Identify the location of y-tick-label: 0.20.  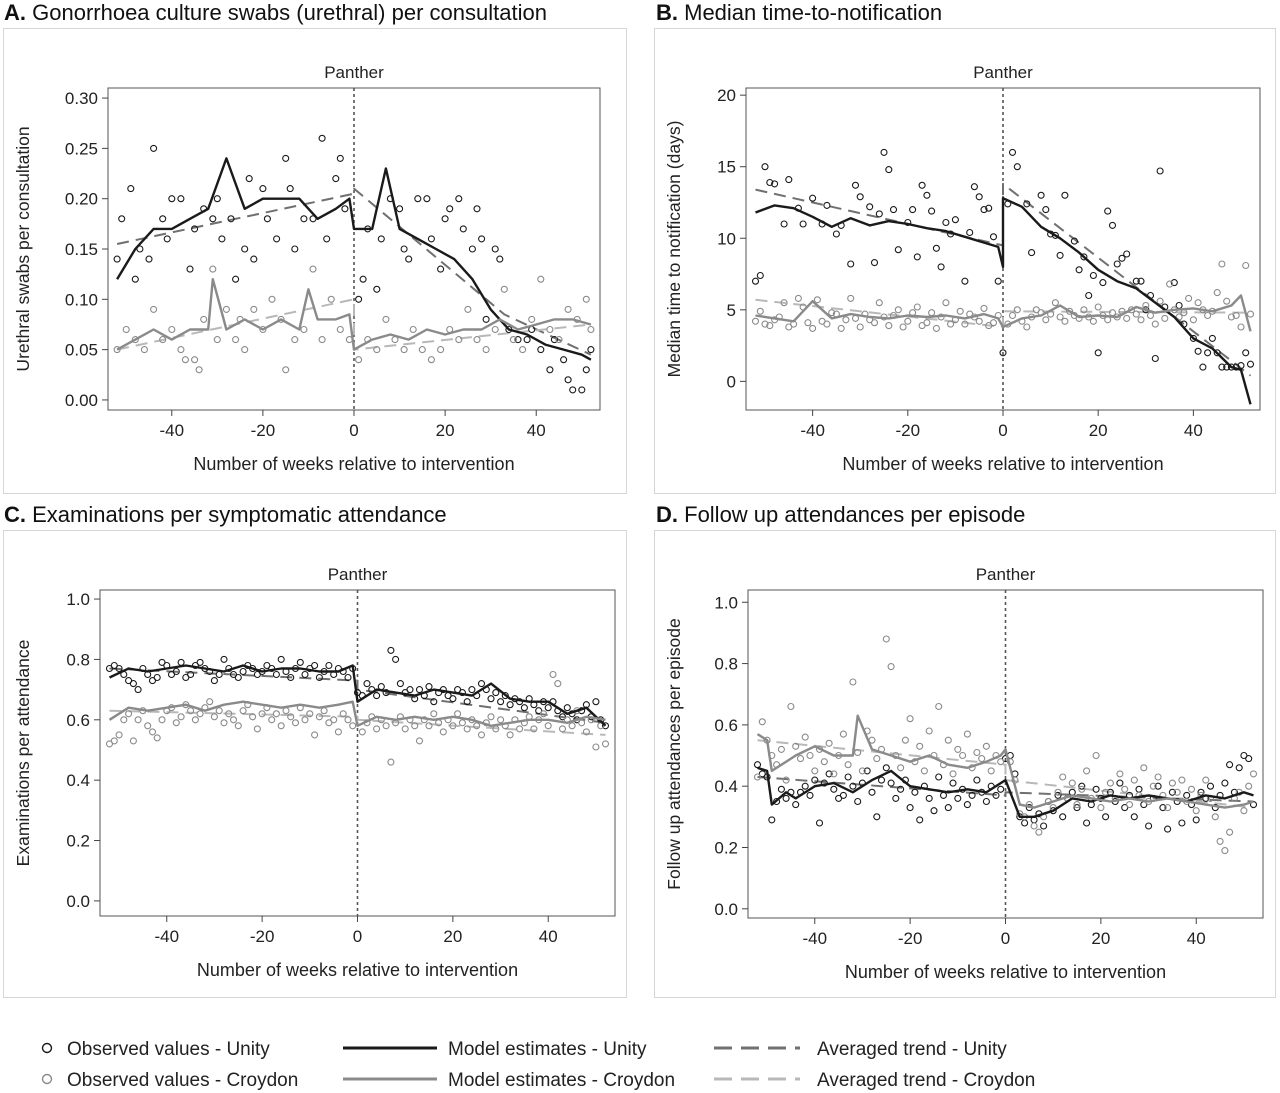
(81, 199).